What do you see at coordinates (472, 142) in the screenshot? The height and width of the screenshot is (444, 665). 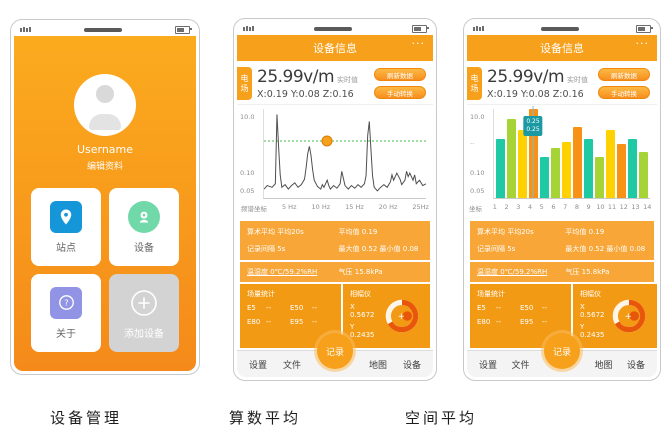 I see `y-tick: ..` at bounding box center [472, 142].